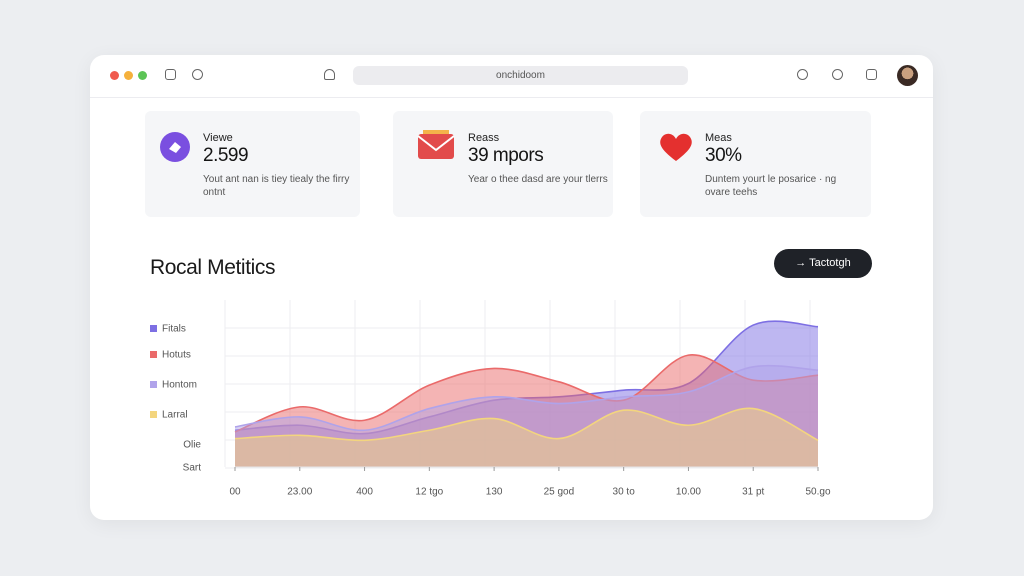 This screenshot has height=576, width=1024. Describe the element at coordinates (837, 74) in the screenshot. I see `pin-icon` at that location.